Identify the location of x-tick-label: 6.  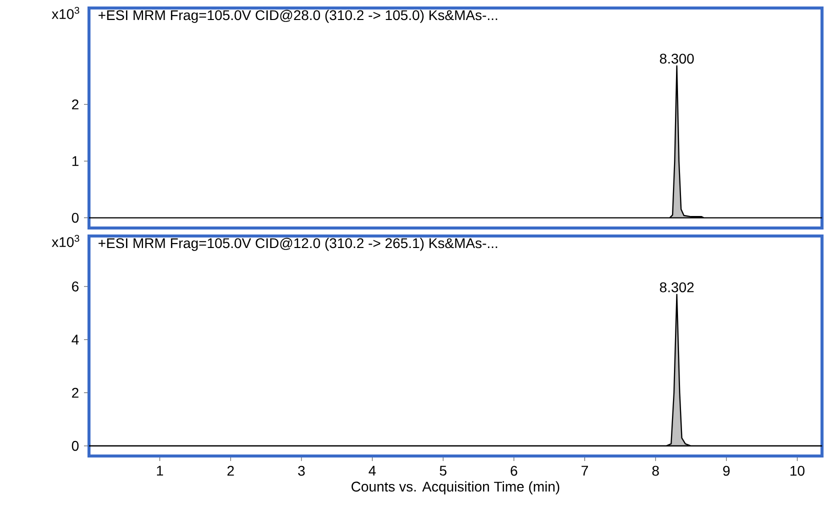
(514, 471).